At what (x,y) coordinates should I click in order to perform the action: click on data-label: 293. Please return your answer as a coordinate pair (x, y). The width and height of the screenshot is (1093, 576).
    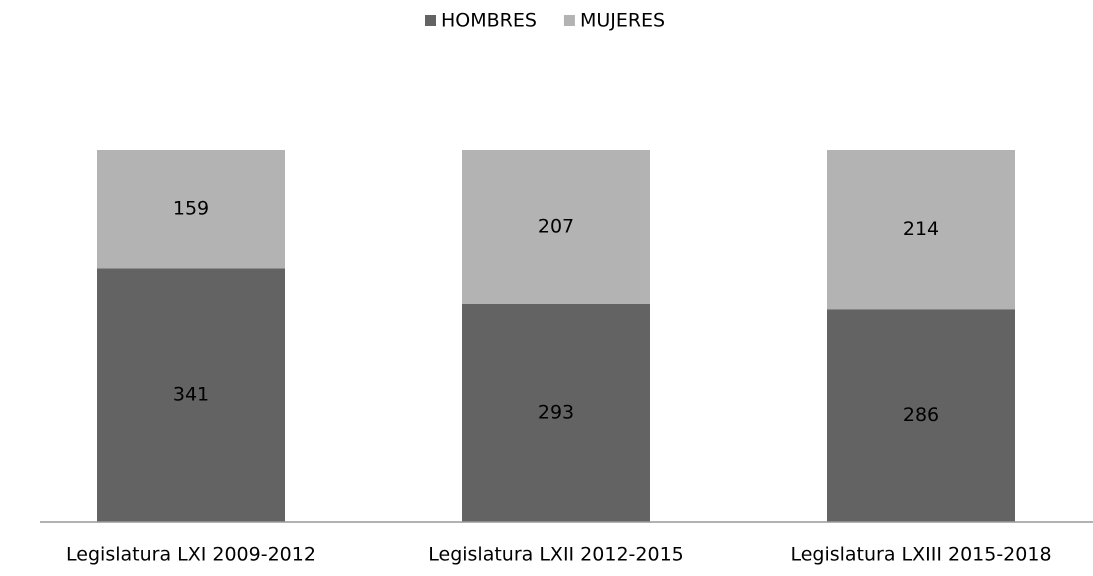
    Looking at the image, I should click on (556, 413).